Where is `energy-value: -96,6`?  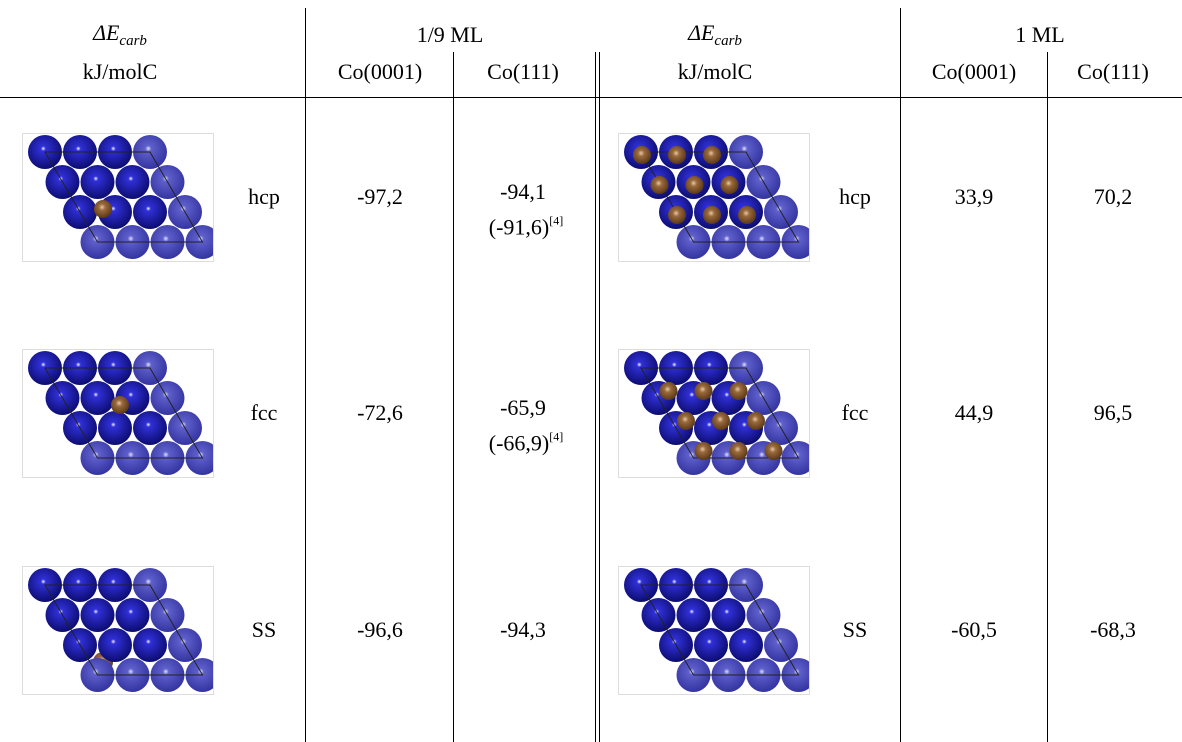 energy-value: -96,6 is located at coordinates (380, 629).